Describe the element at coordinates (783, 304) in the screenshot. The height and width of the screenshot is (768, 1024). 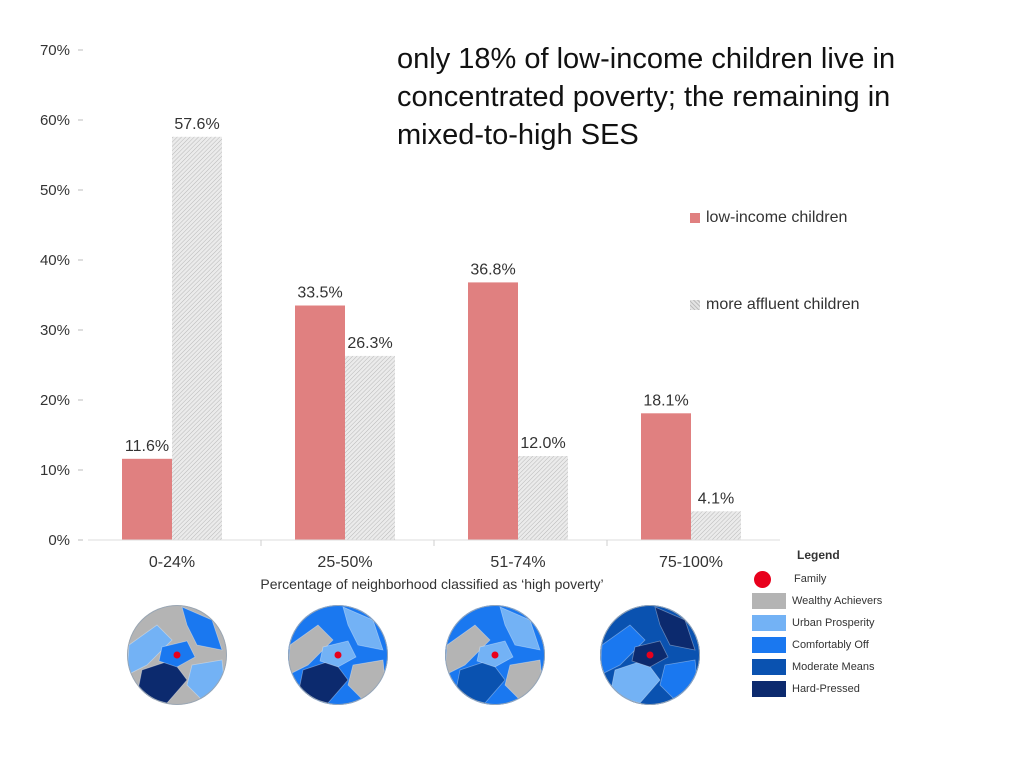
I see `legend-label-affluent: more affluent children` at that location.